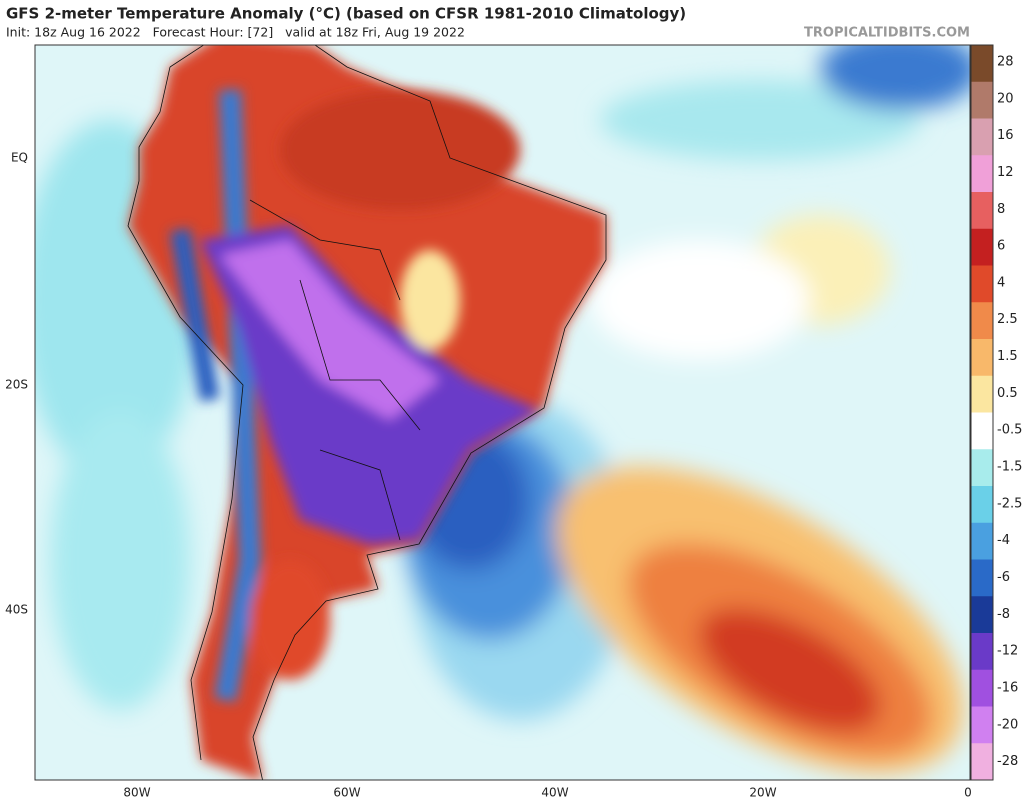 The height and width of the screenshot is (804, 1024). I want to click on colorbar-label: -4, so click(1003, 540).